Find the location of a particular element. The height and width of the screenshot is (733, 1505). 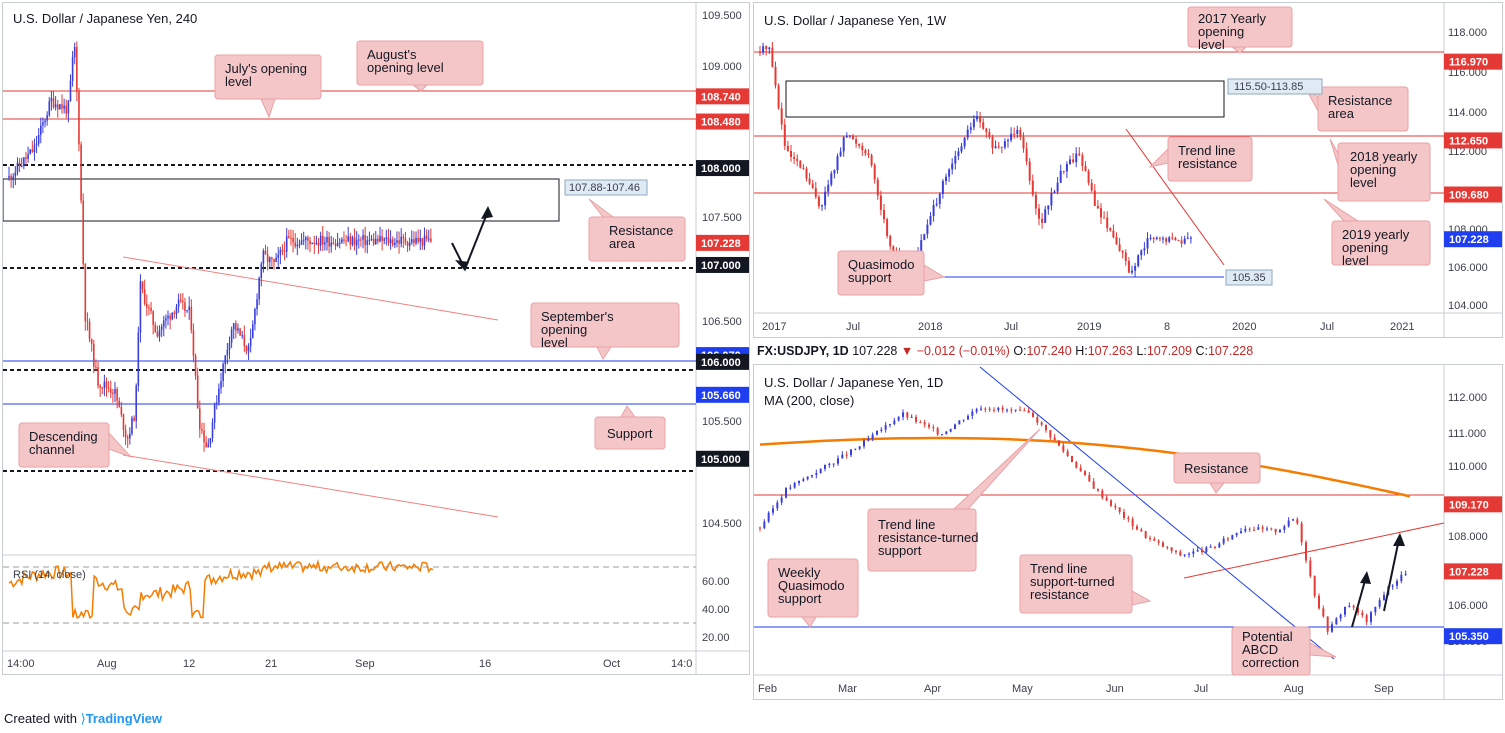

callout-line: September's is located at coordinates (577, 316).